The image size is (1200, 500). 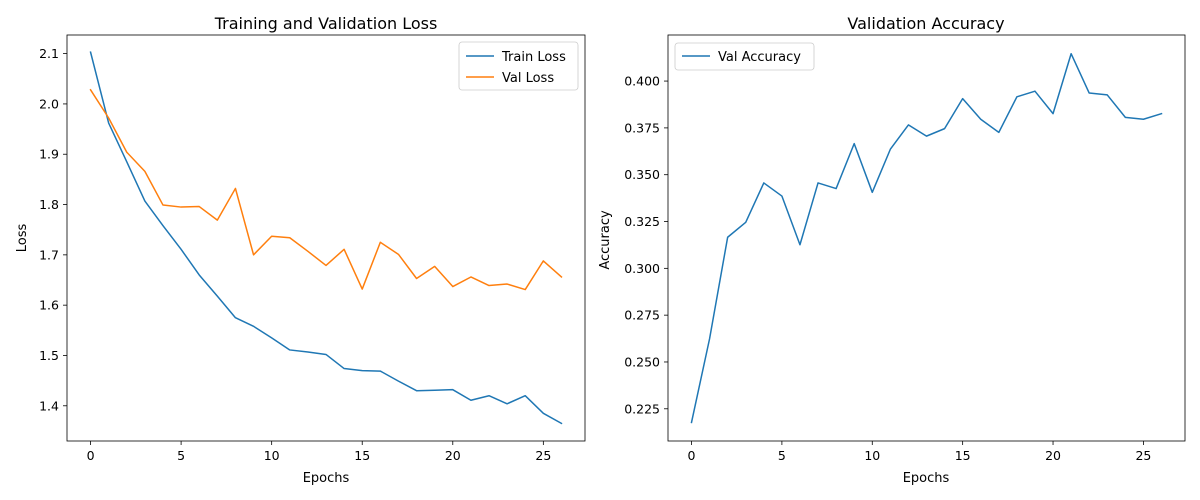 What do you see at coordinates (782, 455) in the screenshot?
I see `accuracy-x-tick-label: 5` at bounding box center [782, 455].